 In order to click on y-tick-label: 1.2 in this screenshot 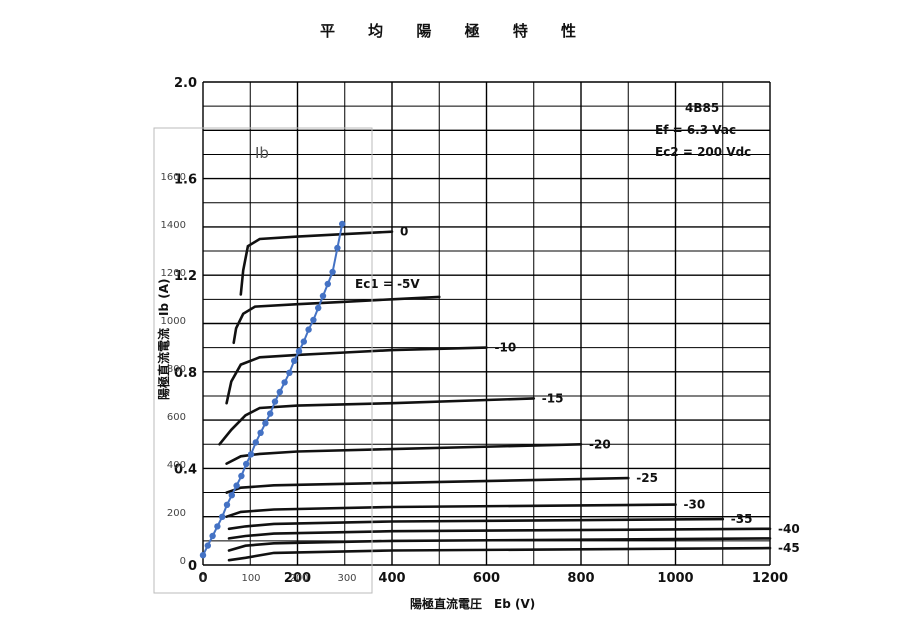, I will do `click(185, 276)`.